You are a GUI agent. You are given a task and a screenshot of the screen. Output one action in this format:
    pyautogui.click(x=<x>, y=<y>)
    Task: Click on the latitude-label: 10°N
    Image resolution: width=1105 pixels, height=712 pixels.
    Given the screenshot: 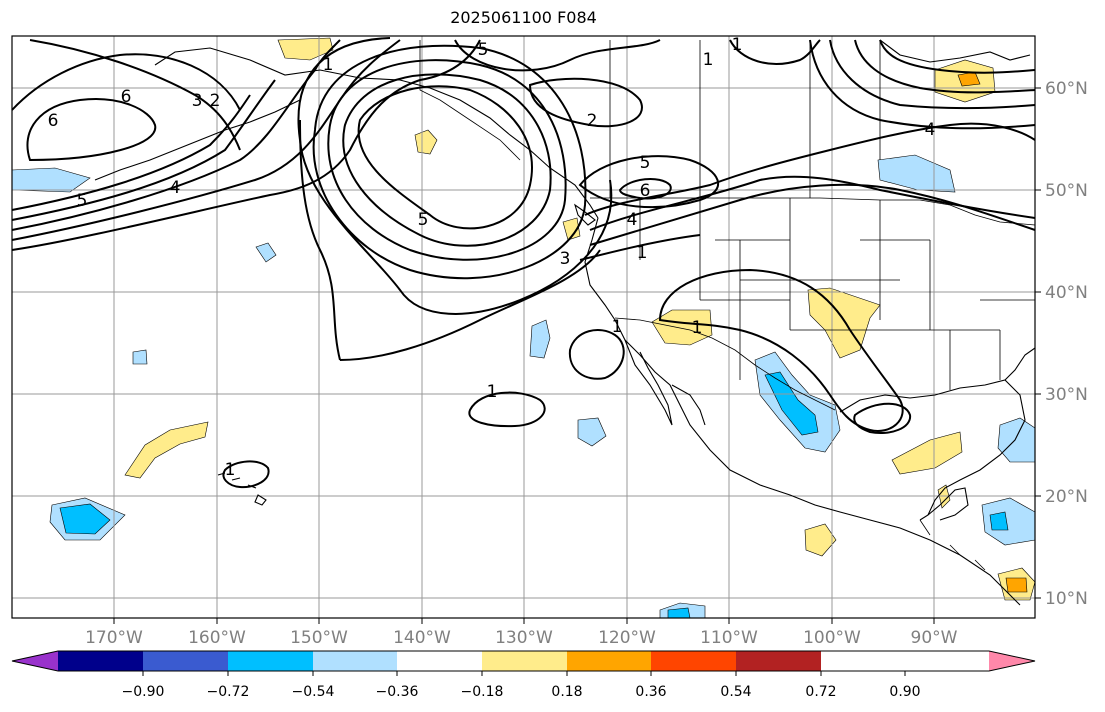 What is the action you would take?
    pyautogui.click(x=1066, y=599)
    